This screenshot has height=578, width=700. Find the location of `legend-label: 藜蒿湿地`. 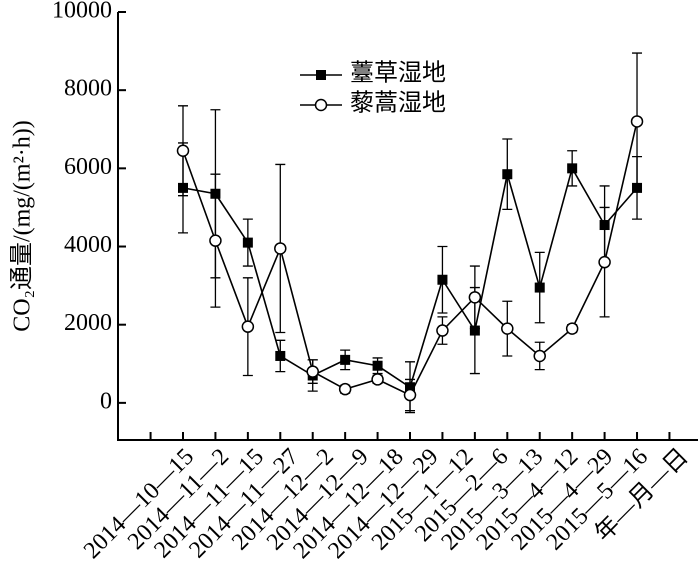

legend-label: 藜蒿湿地 is located at coordinates (398, 103).